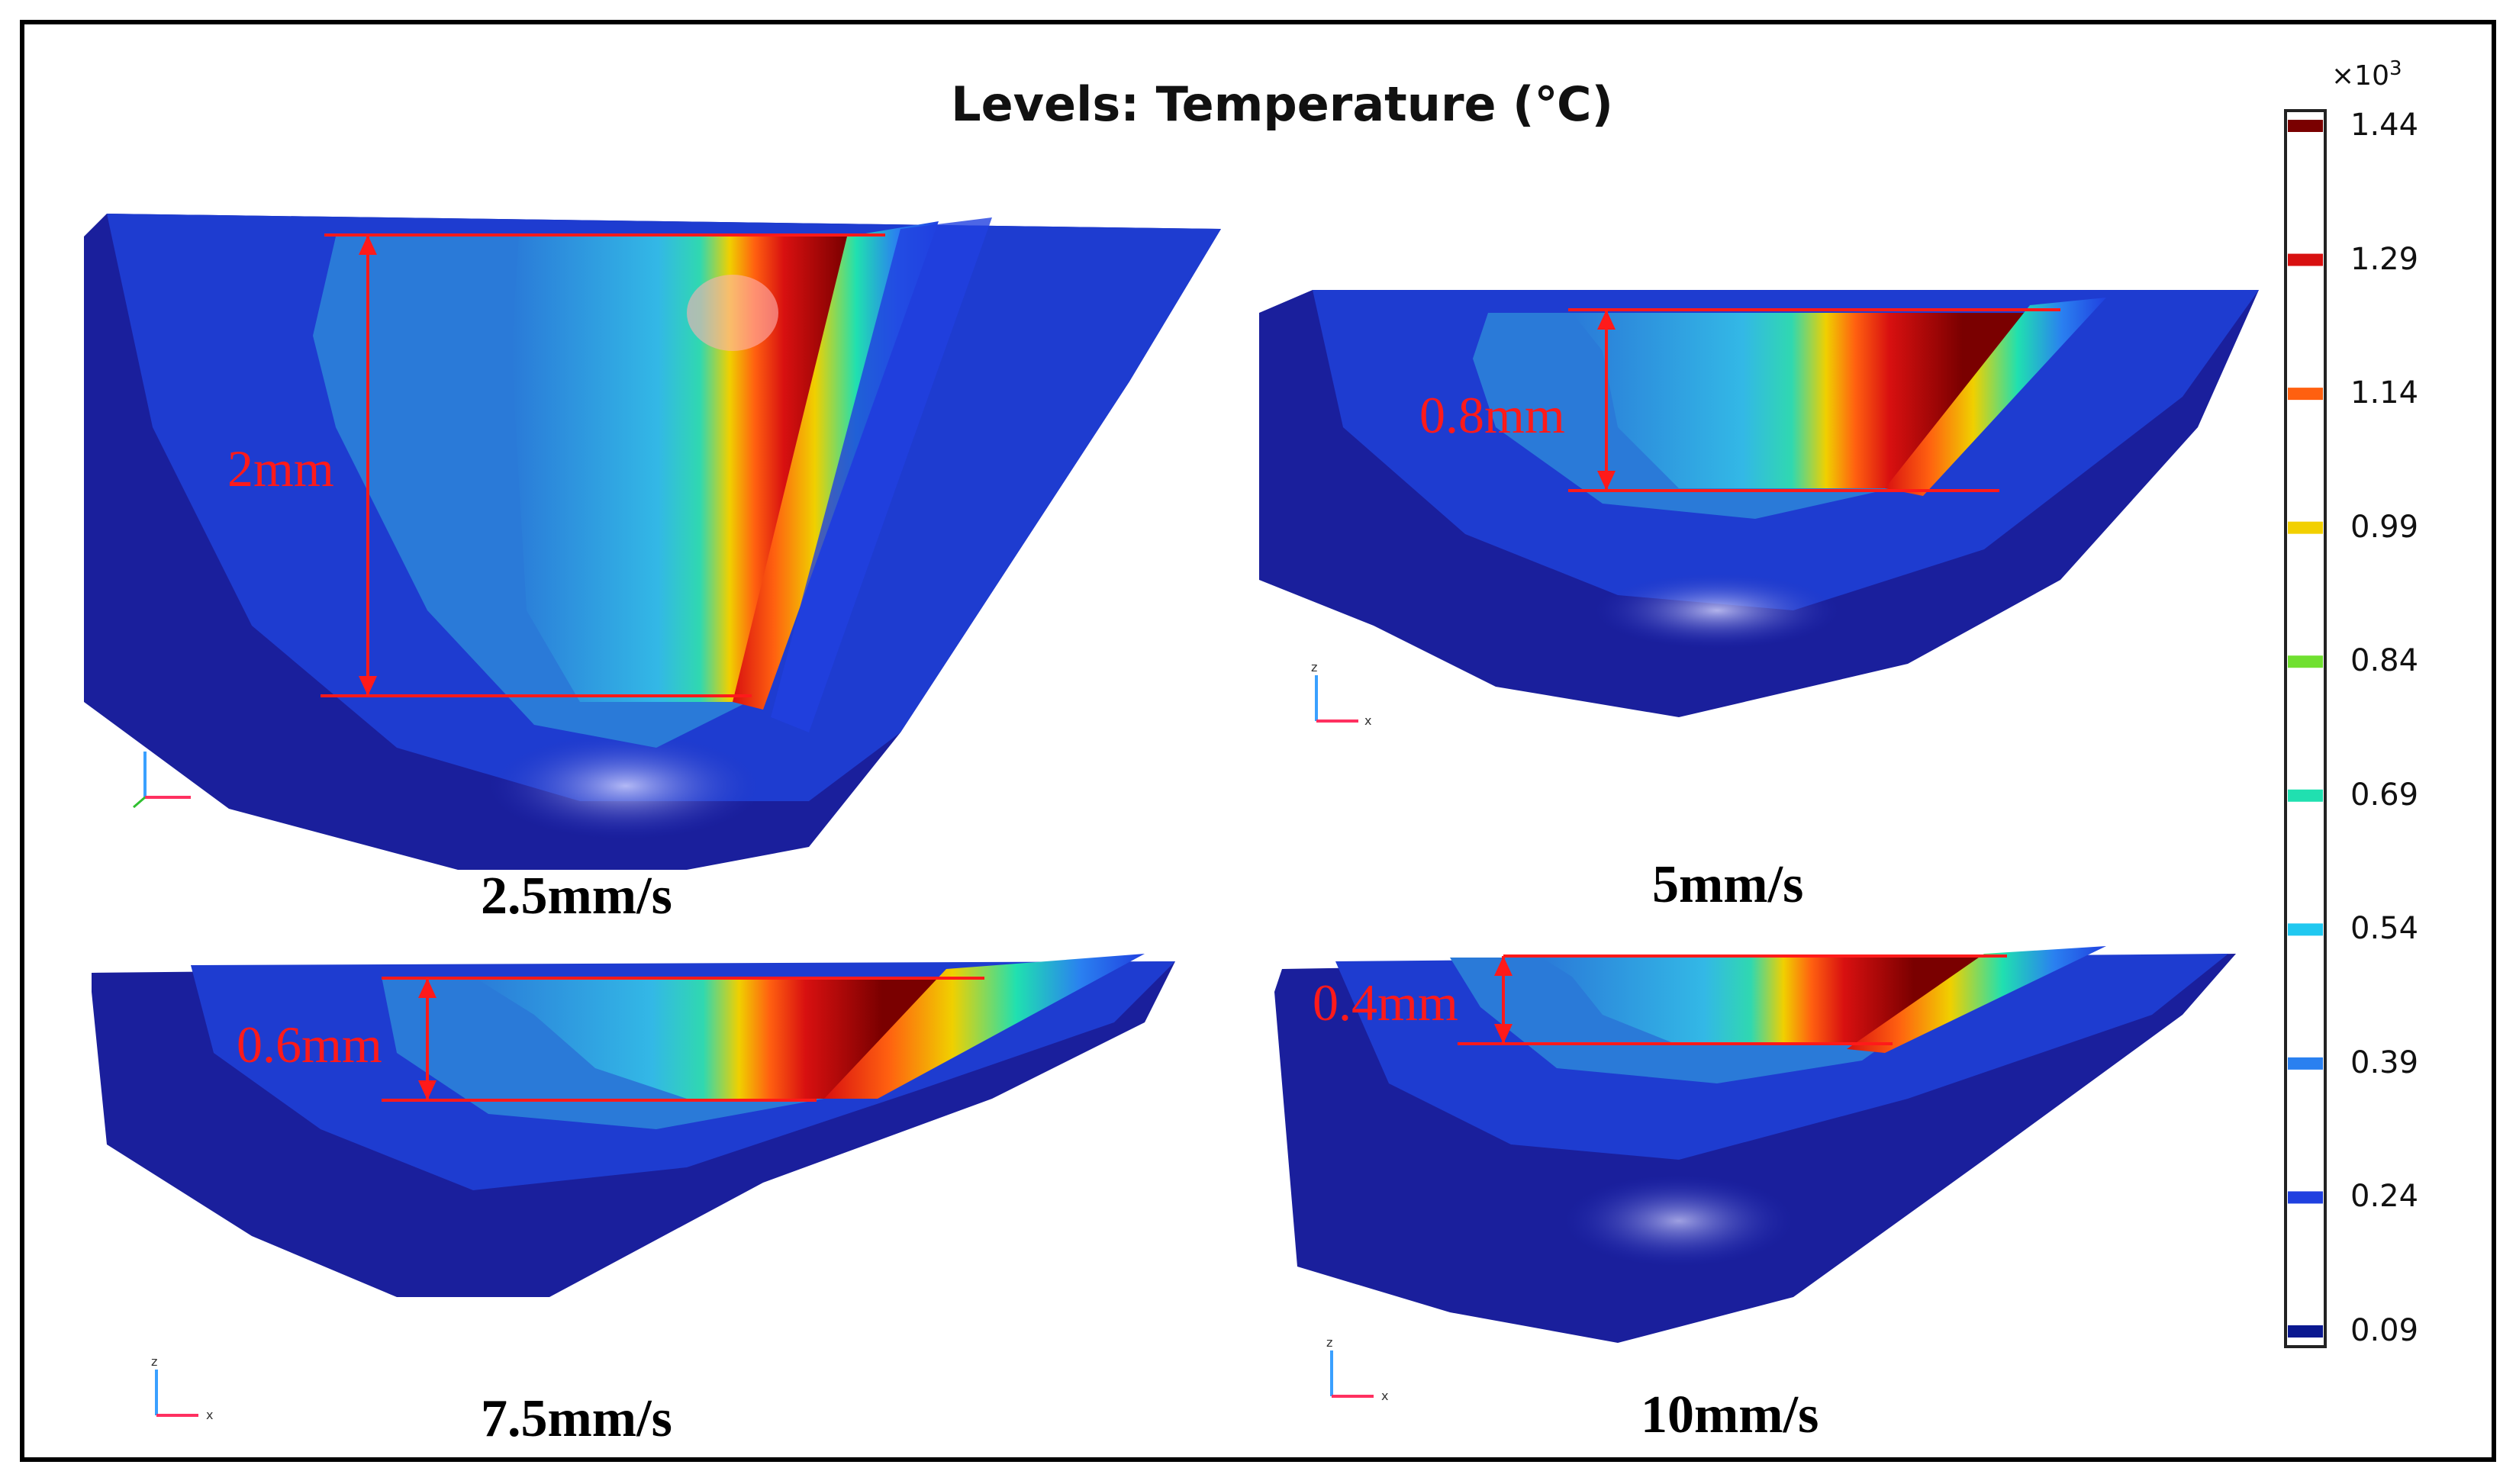 This screenshot has height=1484, width=2516. What do you see at coordinates (182, 1388) in the screenshot?
I see `axis-triad-3: z x` at bounding box center [182, 1388].